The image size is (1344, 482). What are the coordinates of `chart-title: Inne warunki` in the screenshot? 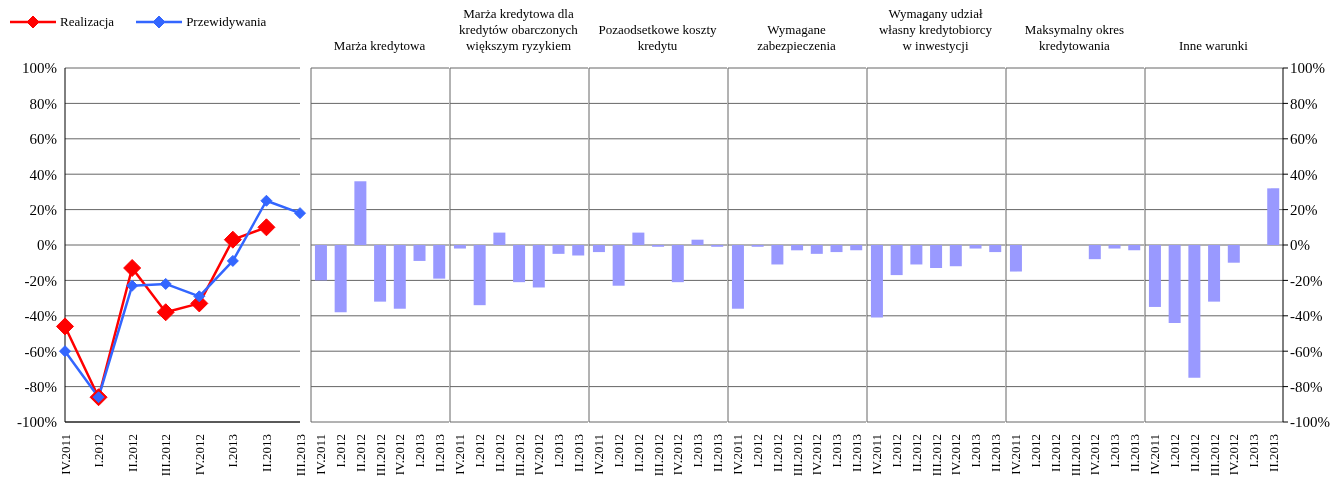 It's located at (1213, 46).